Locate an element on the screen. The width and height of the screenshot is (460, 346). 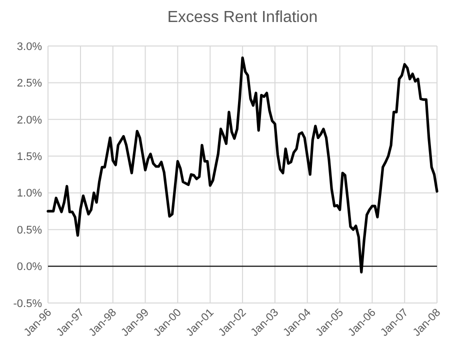
y-tick-label: -0.5% is located at coordinates (27, 304).